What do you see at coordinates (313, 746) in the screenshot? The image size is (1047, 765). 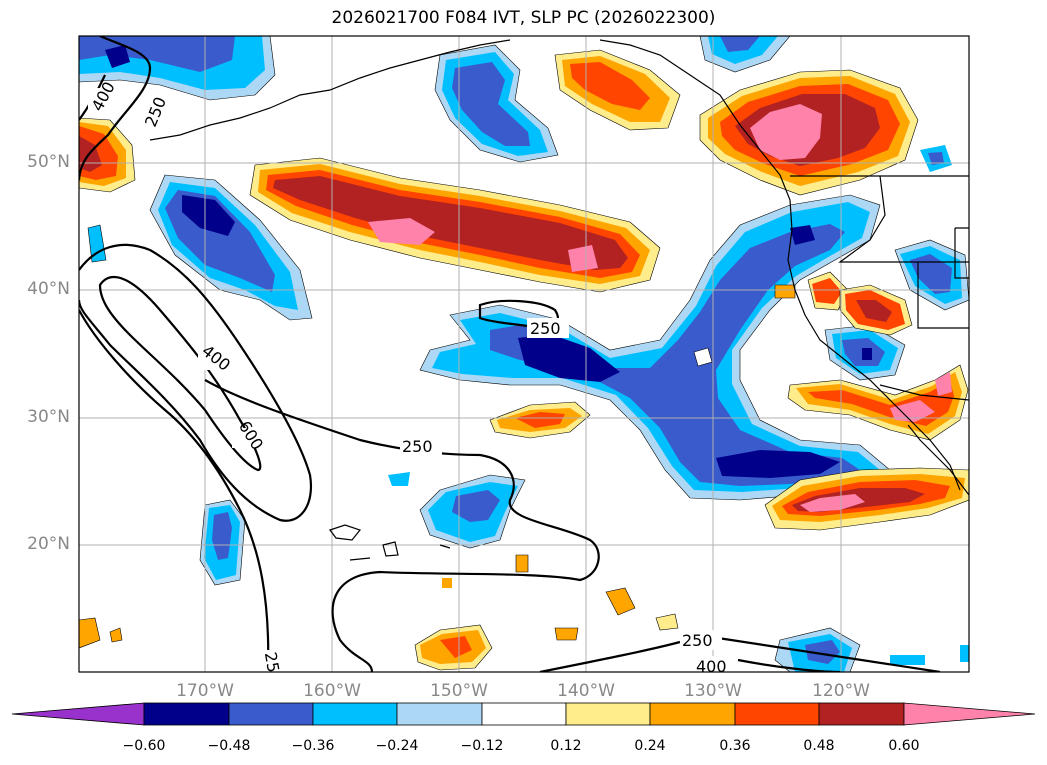 I see `colorbar-tick: −0.36` at bounding box center [313, 746].